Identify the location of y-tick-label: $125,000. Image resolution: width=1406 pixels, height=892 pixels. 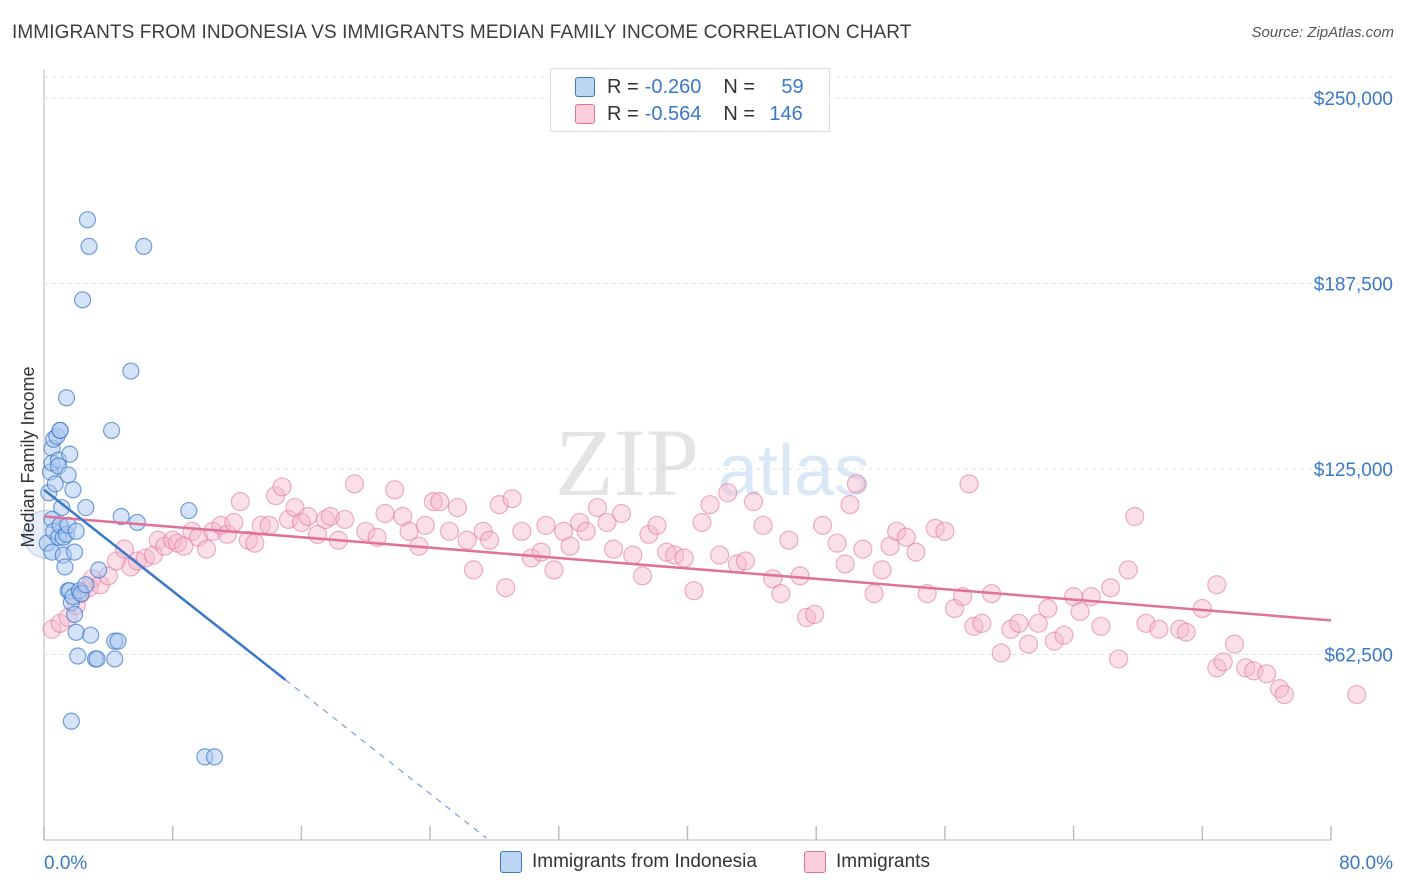
(1353, 470).